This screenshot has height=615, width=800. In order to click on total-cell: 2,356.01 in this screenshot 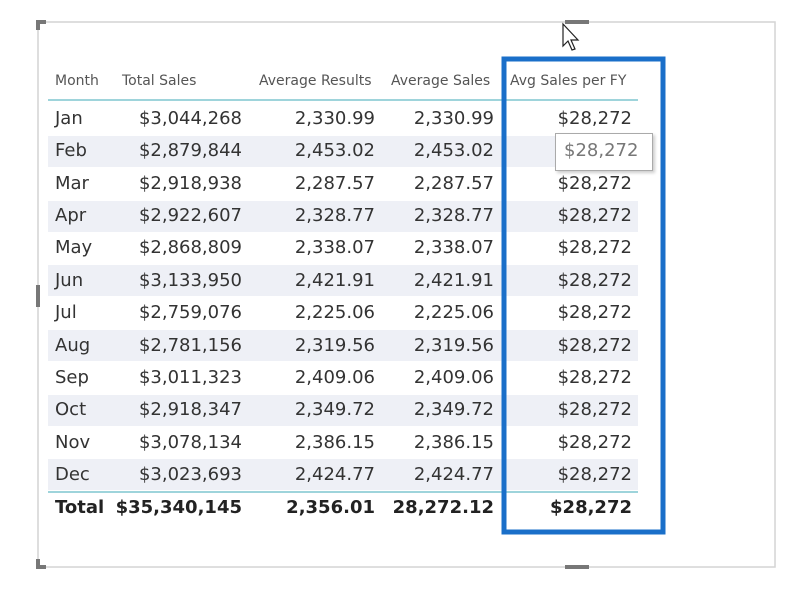, I will do `click(330, 507)`.